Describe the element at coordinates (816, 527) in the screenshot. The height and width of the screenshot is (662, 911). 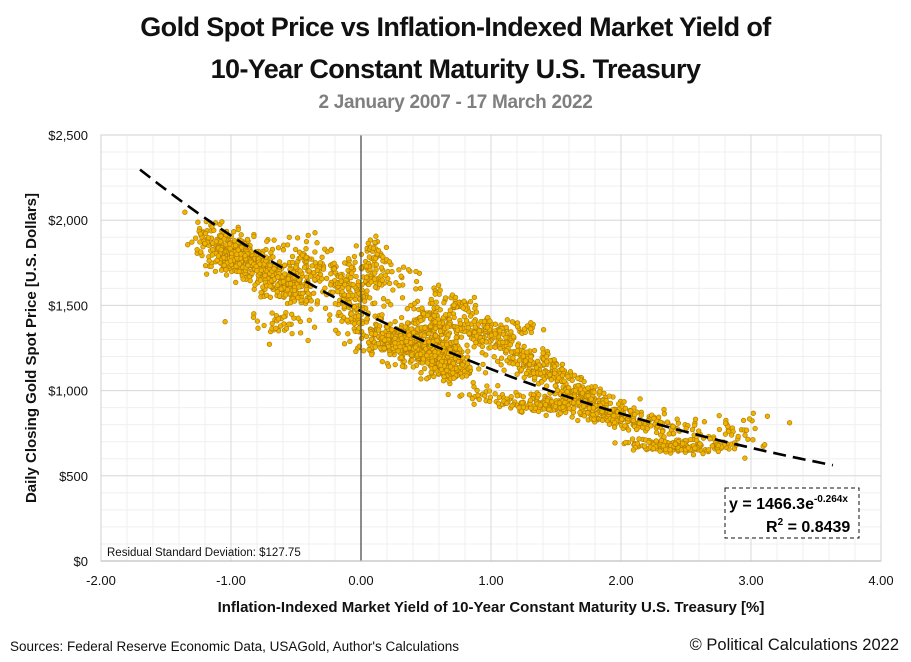
I see `r-squared-value: = 0.8439` at that location.